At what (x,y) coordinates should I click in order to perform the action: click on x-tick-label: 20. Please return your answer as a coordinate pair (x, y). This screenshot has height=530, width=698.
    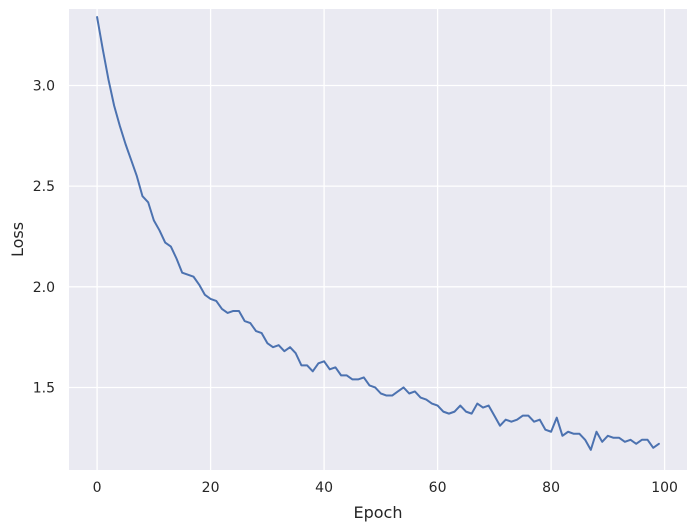
    Looking at the image, I should click on (211, 488).